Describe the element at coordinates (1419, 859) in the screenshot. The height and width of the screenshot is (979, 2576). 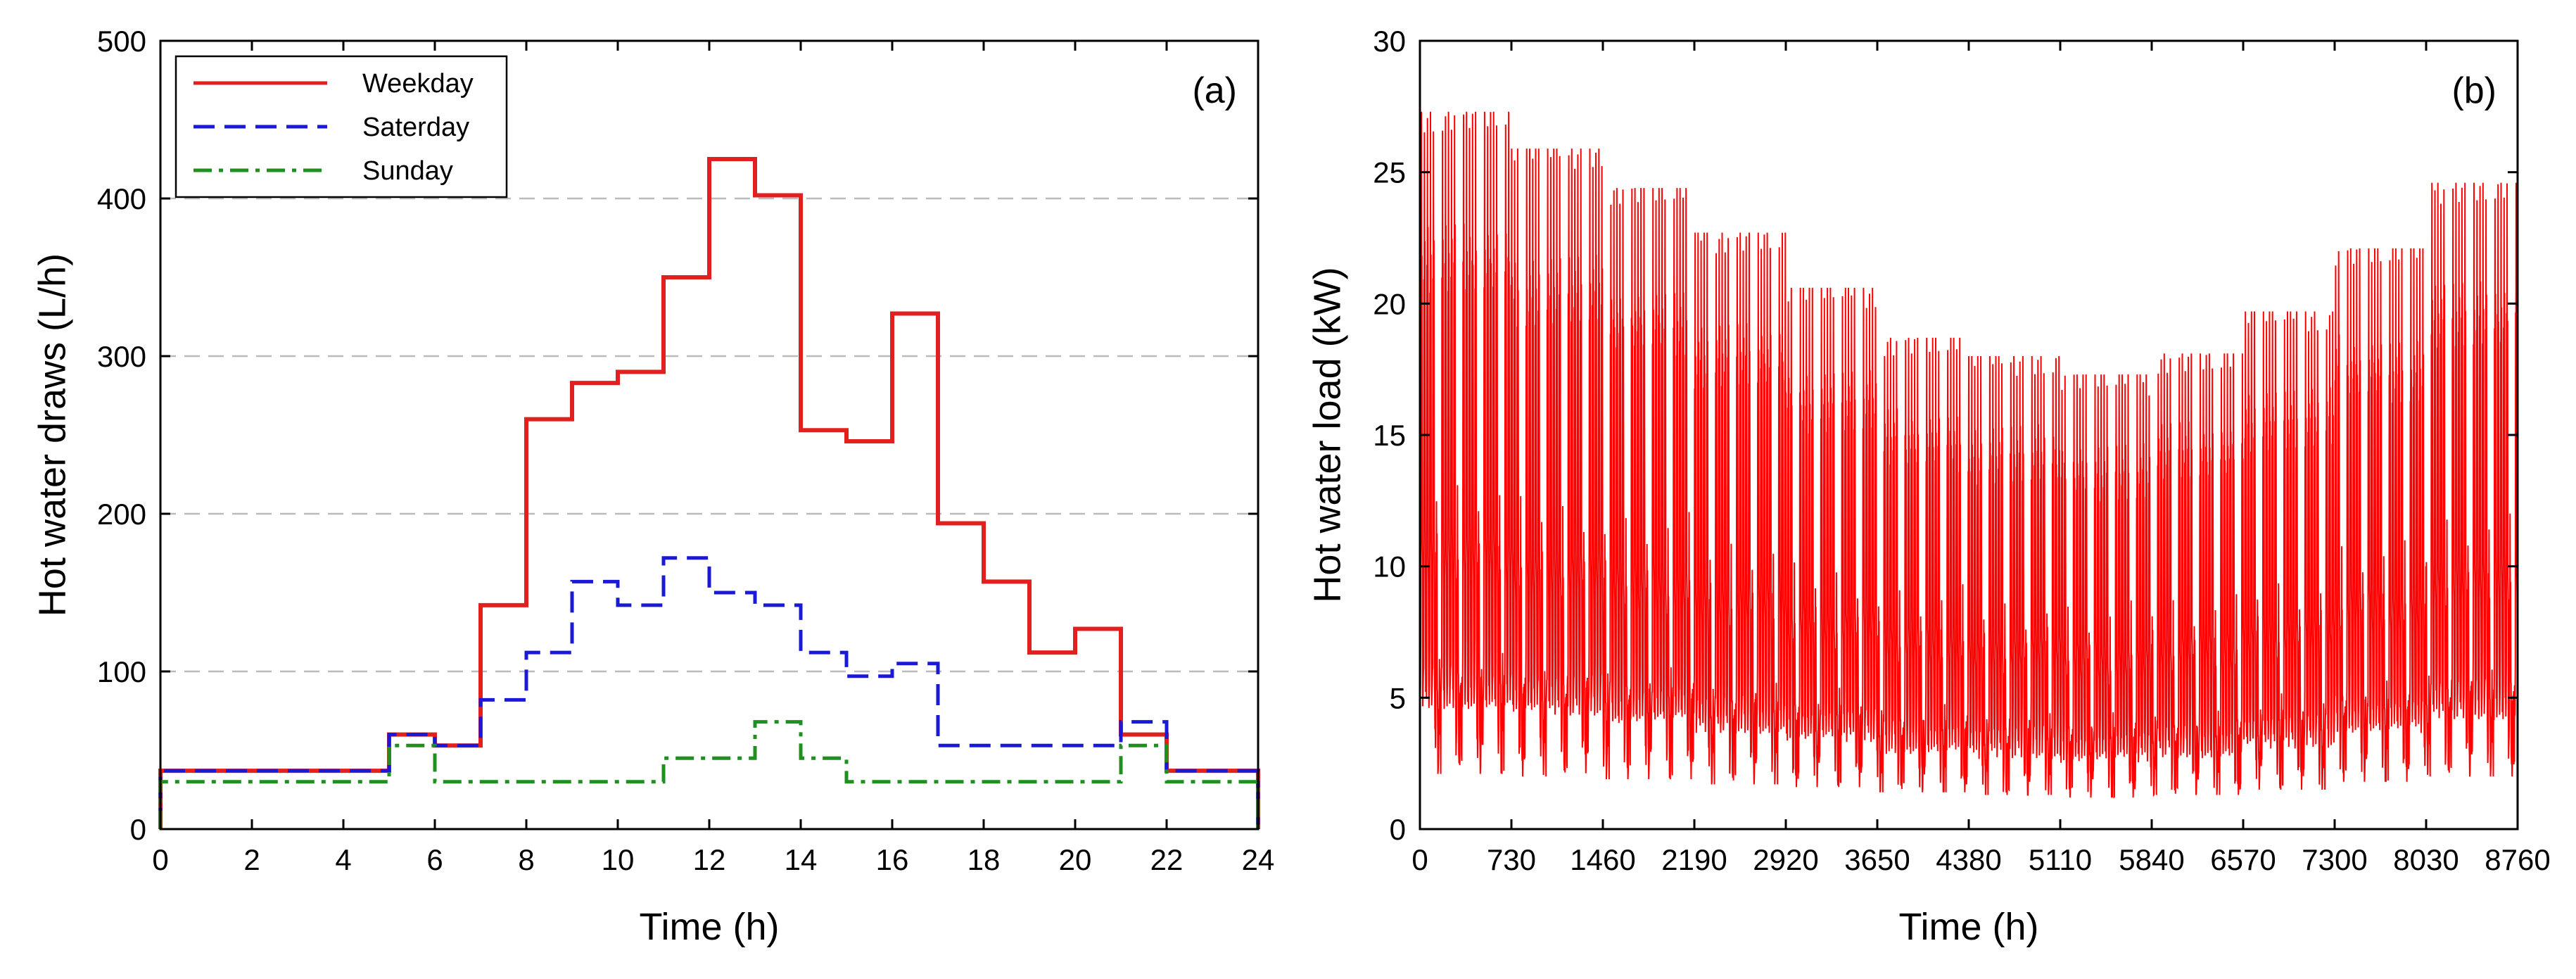
I see `b-x-tick-label-0: 0` at that location.